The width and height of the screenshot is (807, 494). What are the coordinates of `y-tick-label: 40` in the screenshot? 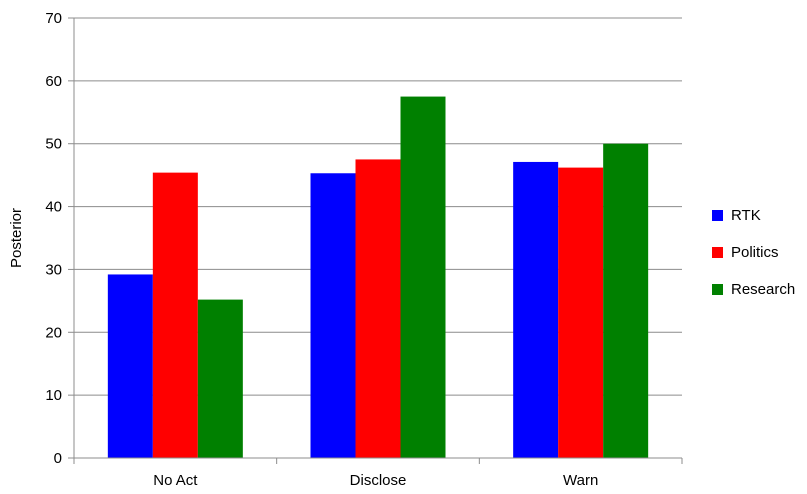 It's located at (53, 207).